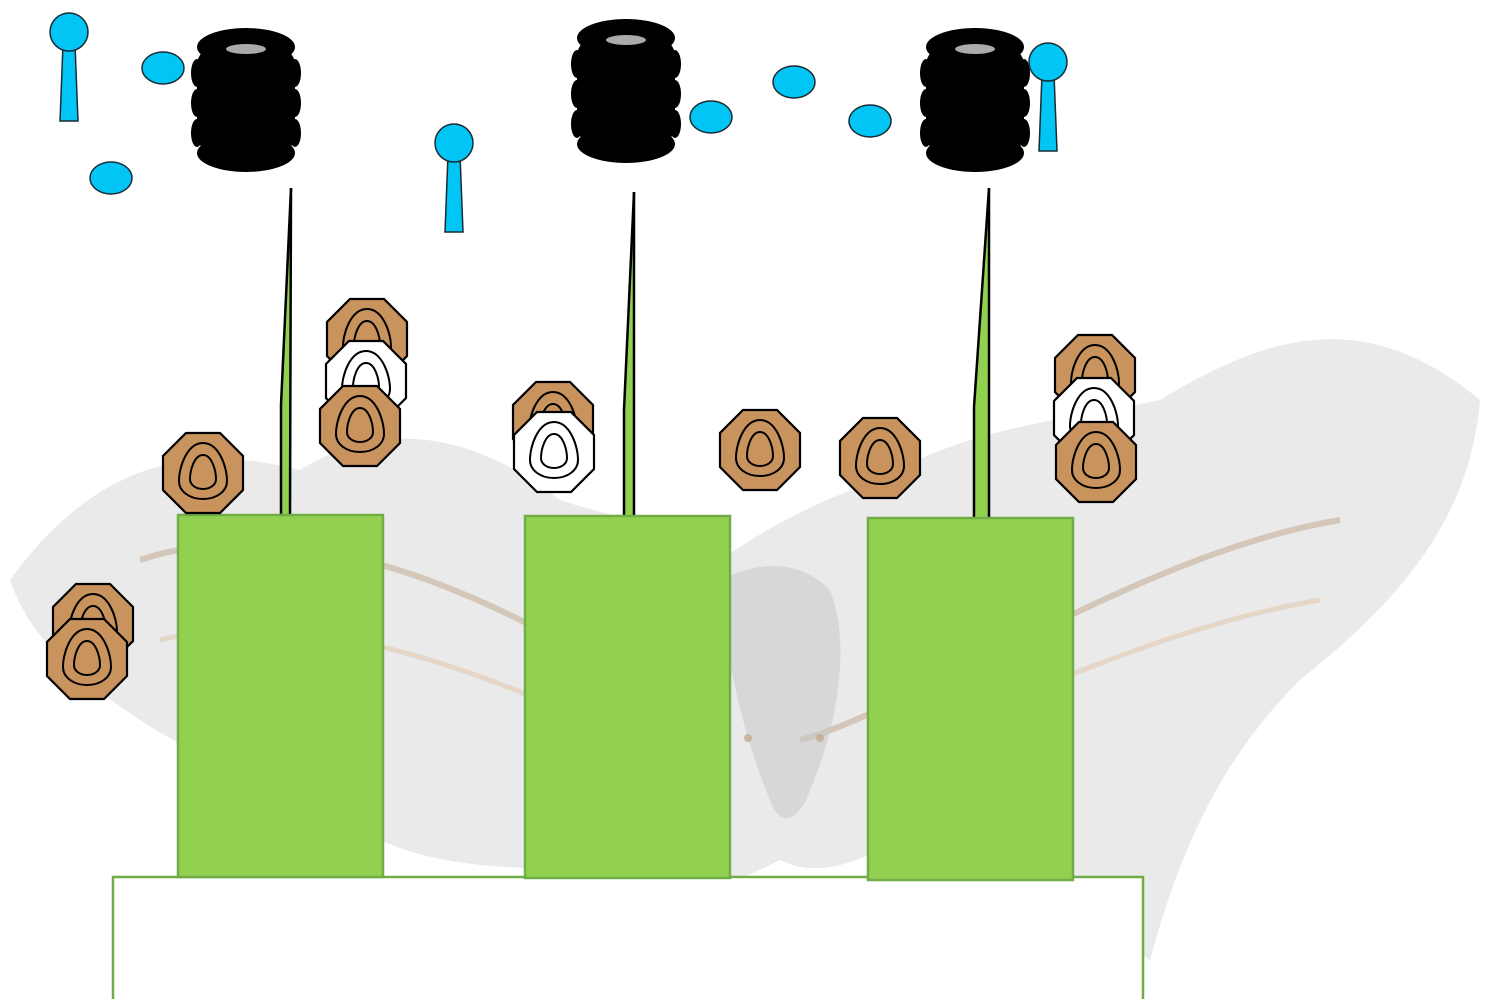 The height and width of the screenshot is (999, 1485). What do you see at coordinates (554, 452) in the screenshot?
I see `no-shoot-target-icon` at bounding box center [554, 452].